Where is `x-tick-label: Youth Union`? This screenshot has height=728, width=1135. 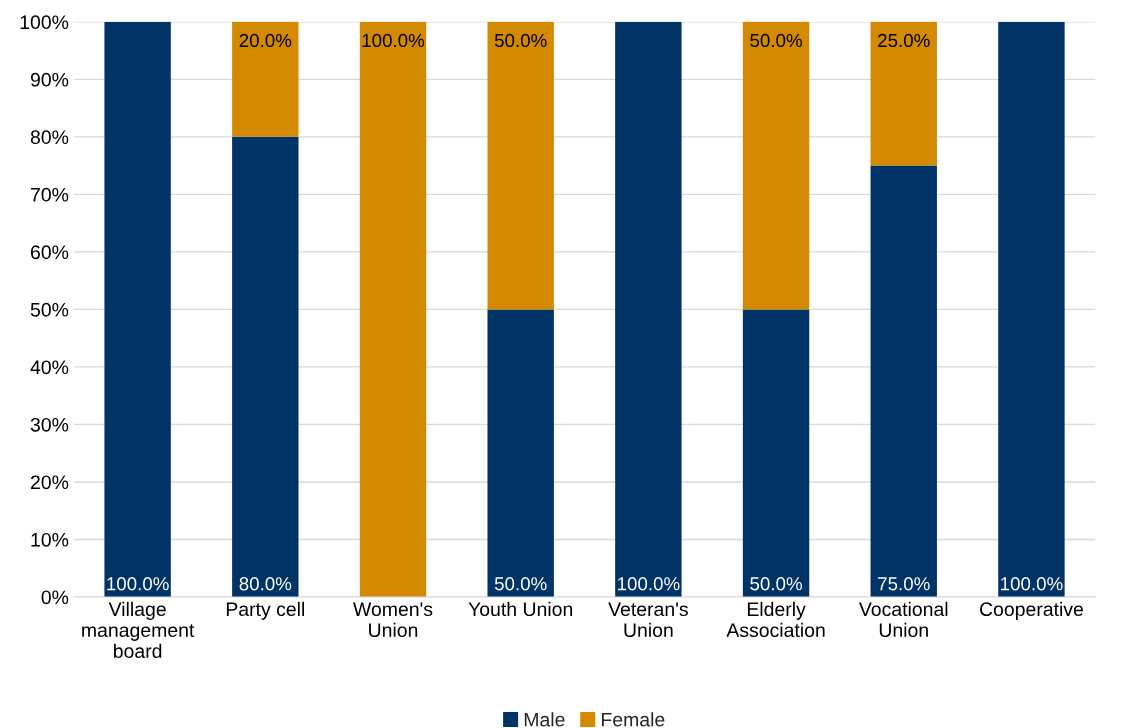
x-tick-label: Youth Union is located at coordinates (520, 609).